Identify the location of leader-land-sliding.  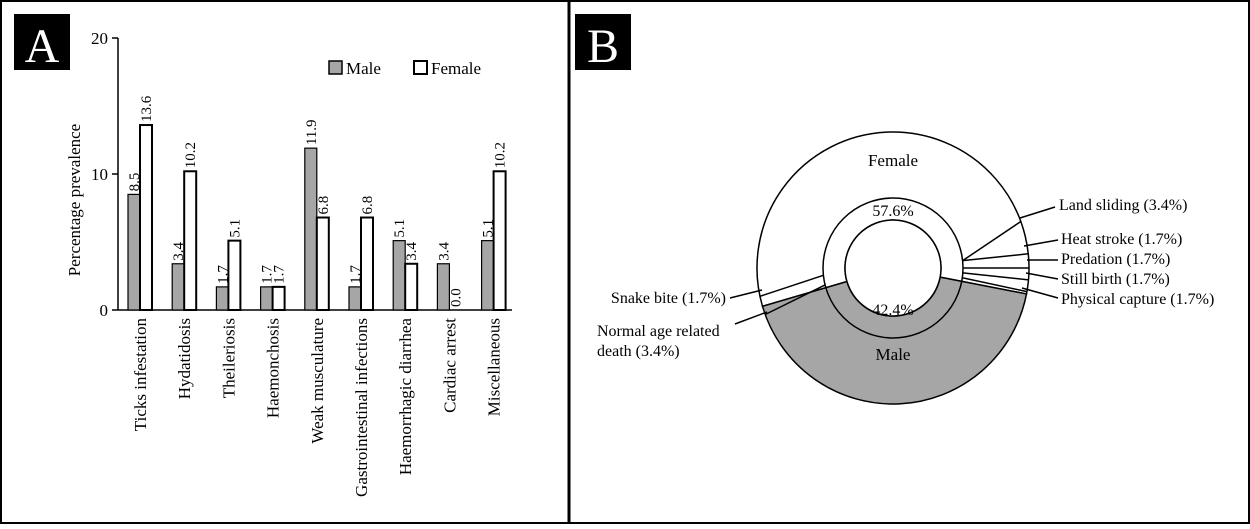
(1037, 212).